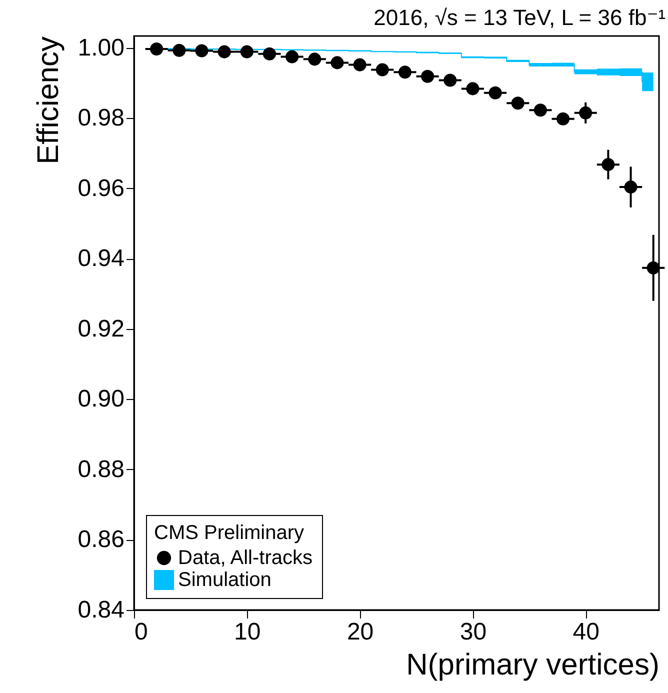 The width and height of the screenshot is (668, 693). What do you see at coordinates (229, 533) in the screenshot?
I see `legend-title: CMS Preliminary` at bounding box center [229, 533].